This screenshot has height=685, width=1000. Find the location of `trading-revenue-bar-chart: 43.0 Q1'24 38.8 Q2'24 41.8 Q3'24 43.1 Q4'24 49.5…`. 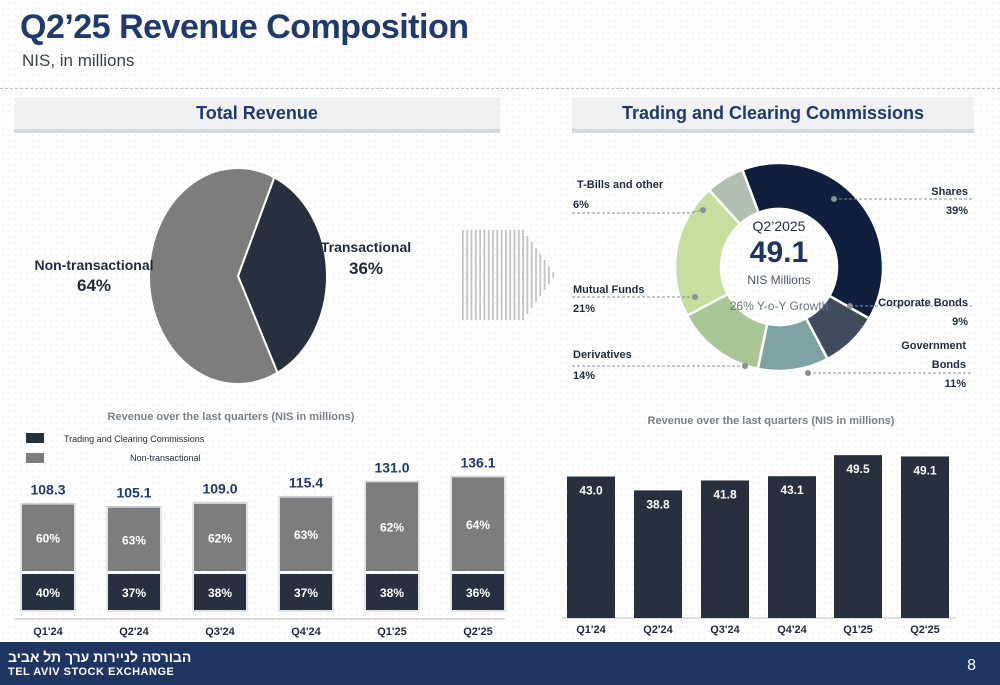

trading-revenue-bar-chart: 43.0 Q1'24 38.8 Q2'24 41.8 Q3'24 43.1 Q4'24 49.5… is located at coordinates (759, 545).